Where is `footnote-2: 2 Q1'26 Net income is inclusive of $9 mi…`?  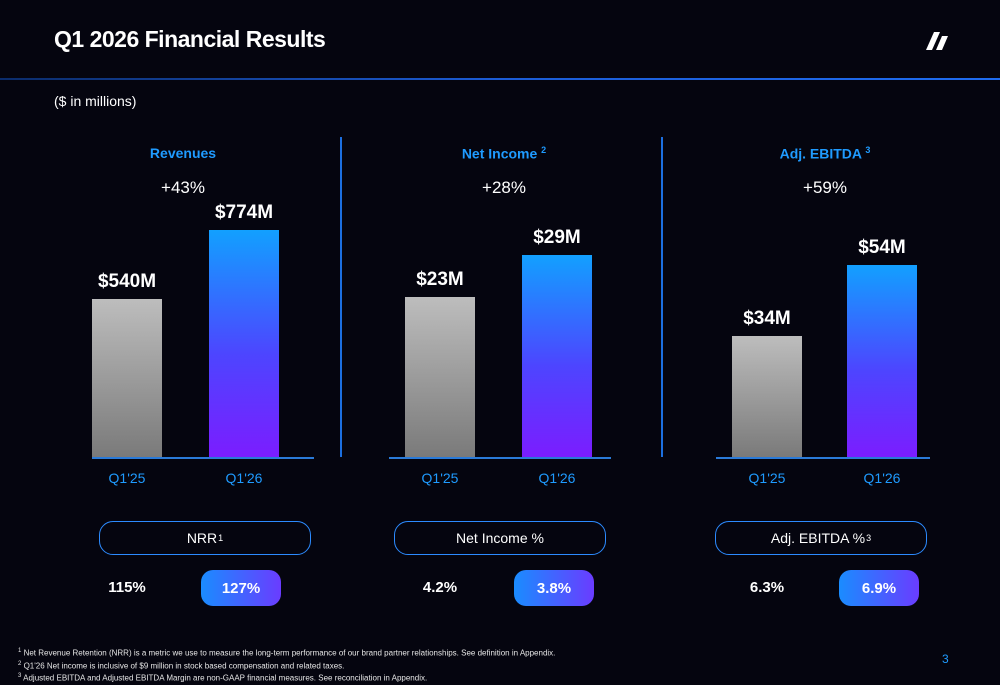 footnote-2: 2 Q1'26 Net income is inclusive of $9 mi… is located at coordinates (181, 665).